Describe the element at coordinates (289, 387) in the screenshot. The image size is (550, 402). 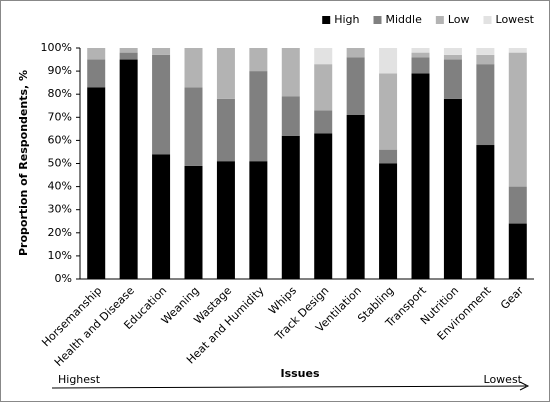
I see `arrow-line` at that location.